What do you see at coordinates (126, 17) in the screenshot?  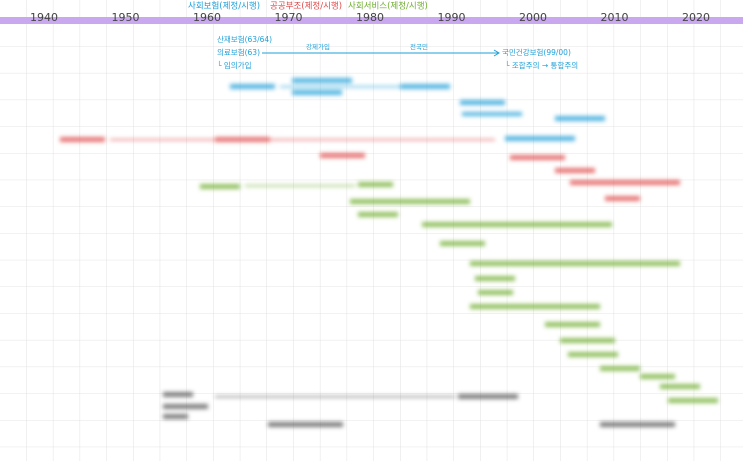 I see `decade-label: 1950` at bounding box center [126, 17].